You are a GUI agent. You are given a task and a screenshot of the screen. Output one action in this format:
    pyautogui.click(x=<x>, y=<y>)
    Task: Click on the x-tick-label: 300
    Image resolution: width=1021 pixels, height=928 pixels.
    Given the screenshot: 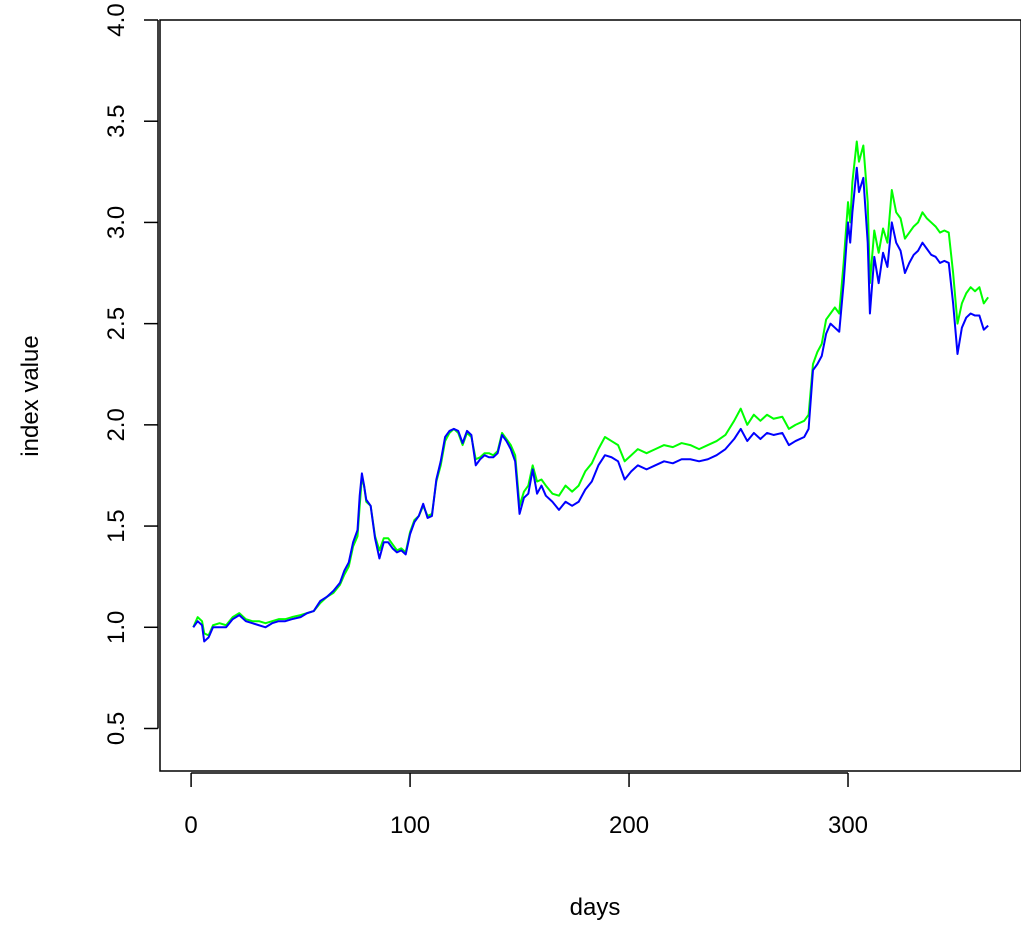 What is the action you would take?
    pyautogui.click(x=848, y=825)
    